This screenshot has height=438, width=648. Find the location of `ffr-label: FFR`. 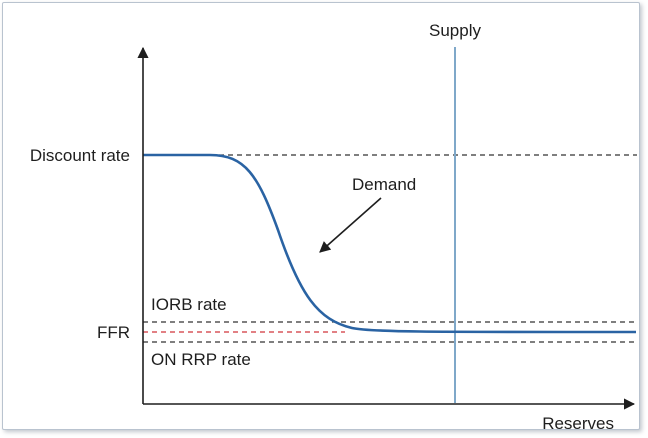

ffr-label: FFR is located at coordinates (113, 332).